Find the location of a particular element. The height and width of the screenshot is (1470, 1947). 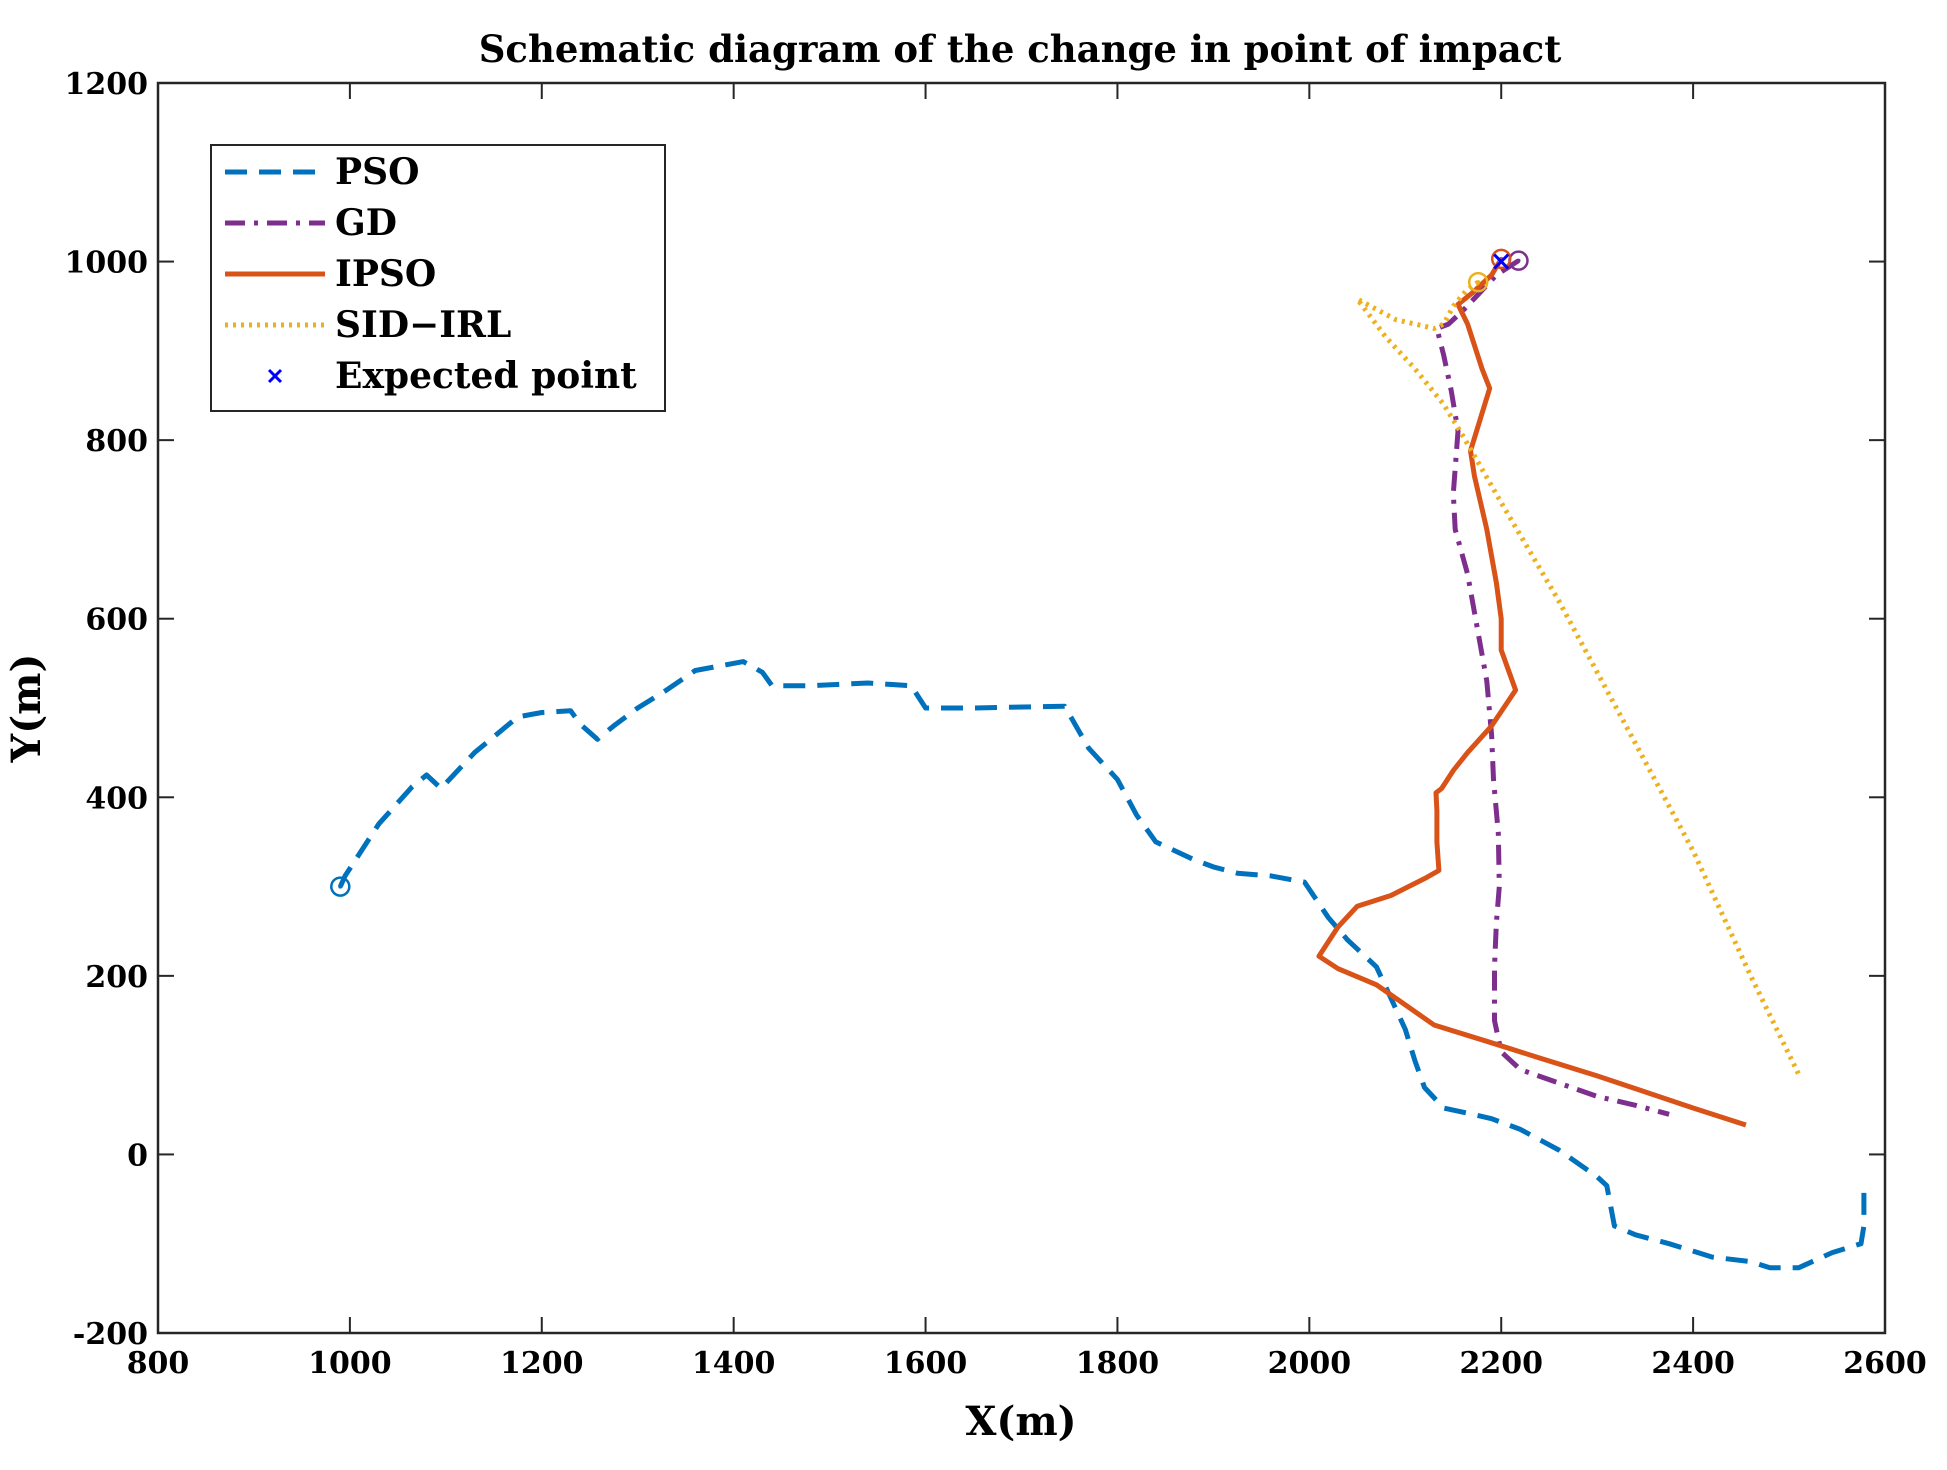

y-tick-label: 1200 is located at coordinates (107, 84).